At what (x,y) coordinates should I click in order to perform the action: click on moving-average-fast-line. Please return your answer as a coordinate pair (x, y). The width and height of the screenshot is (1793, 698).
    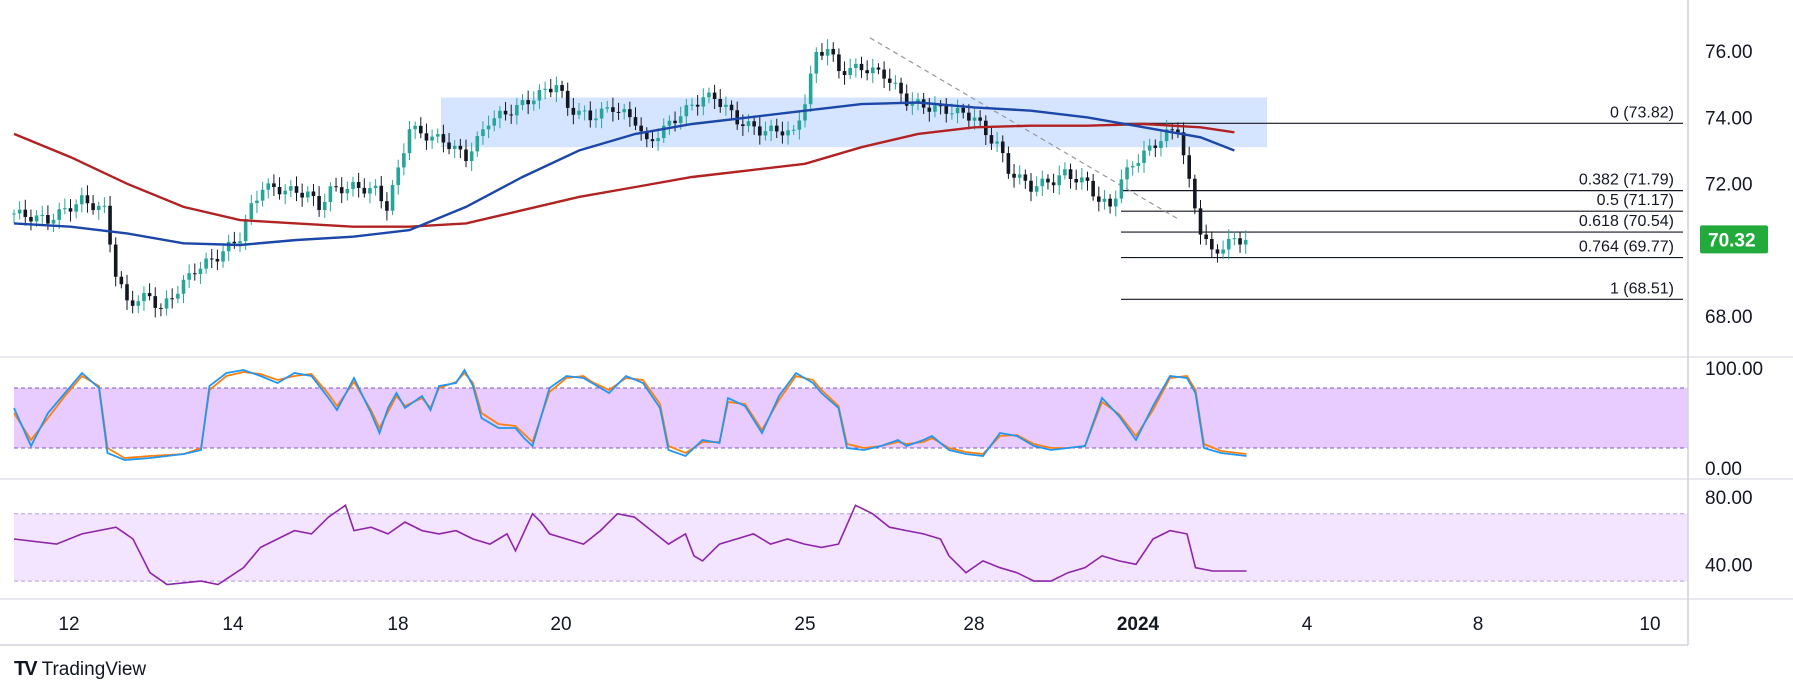
    Looking at the image, I should click on (624, 174).